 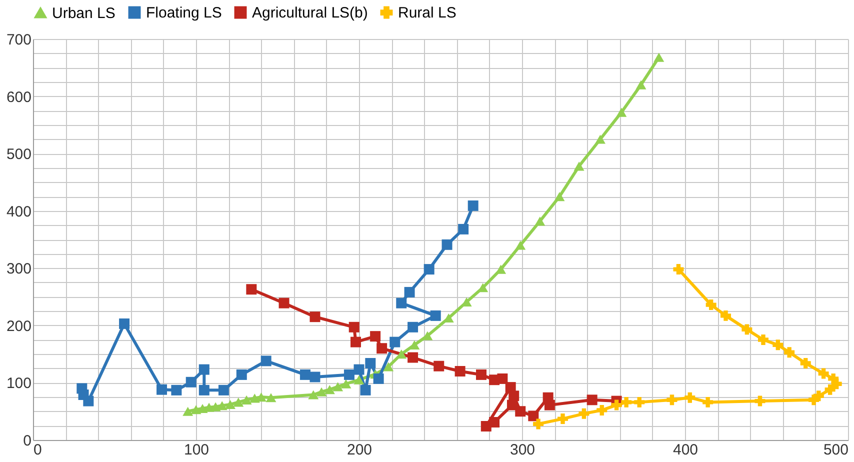 I want to click on x-tick-label: 500, so click(x=835, y=450).